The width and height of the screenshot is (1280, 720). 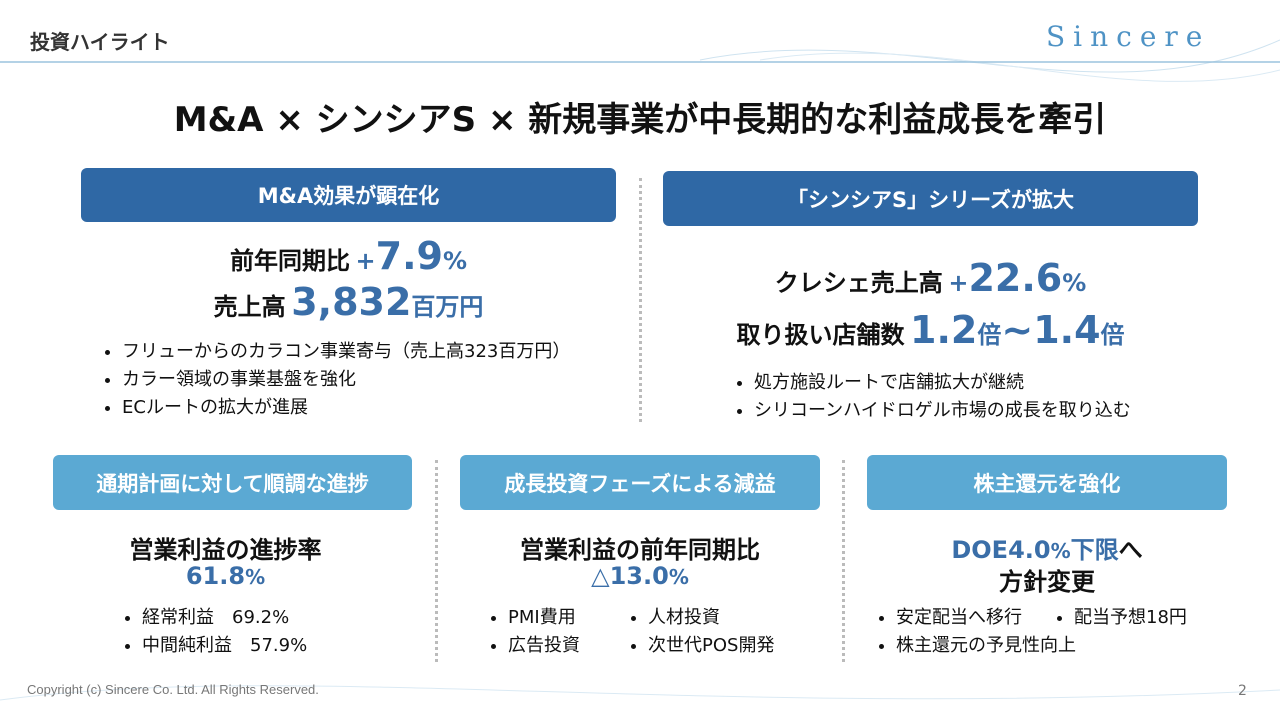 What do you see at coordinates (738, 618) in the screenshot?
I see `bullet: 人材投資` at bounding box center [738, 618].